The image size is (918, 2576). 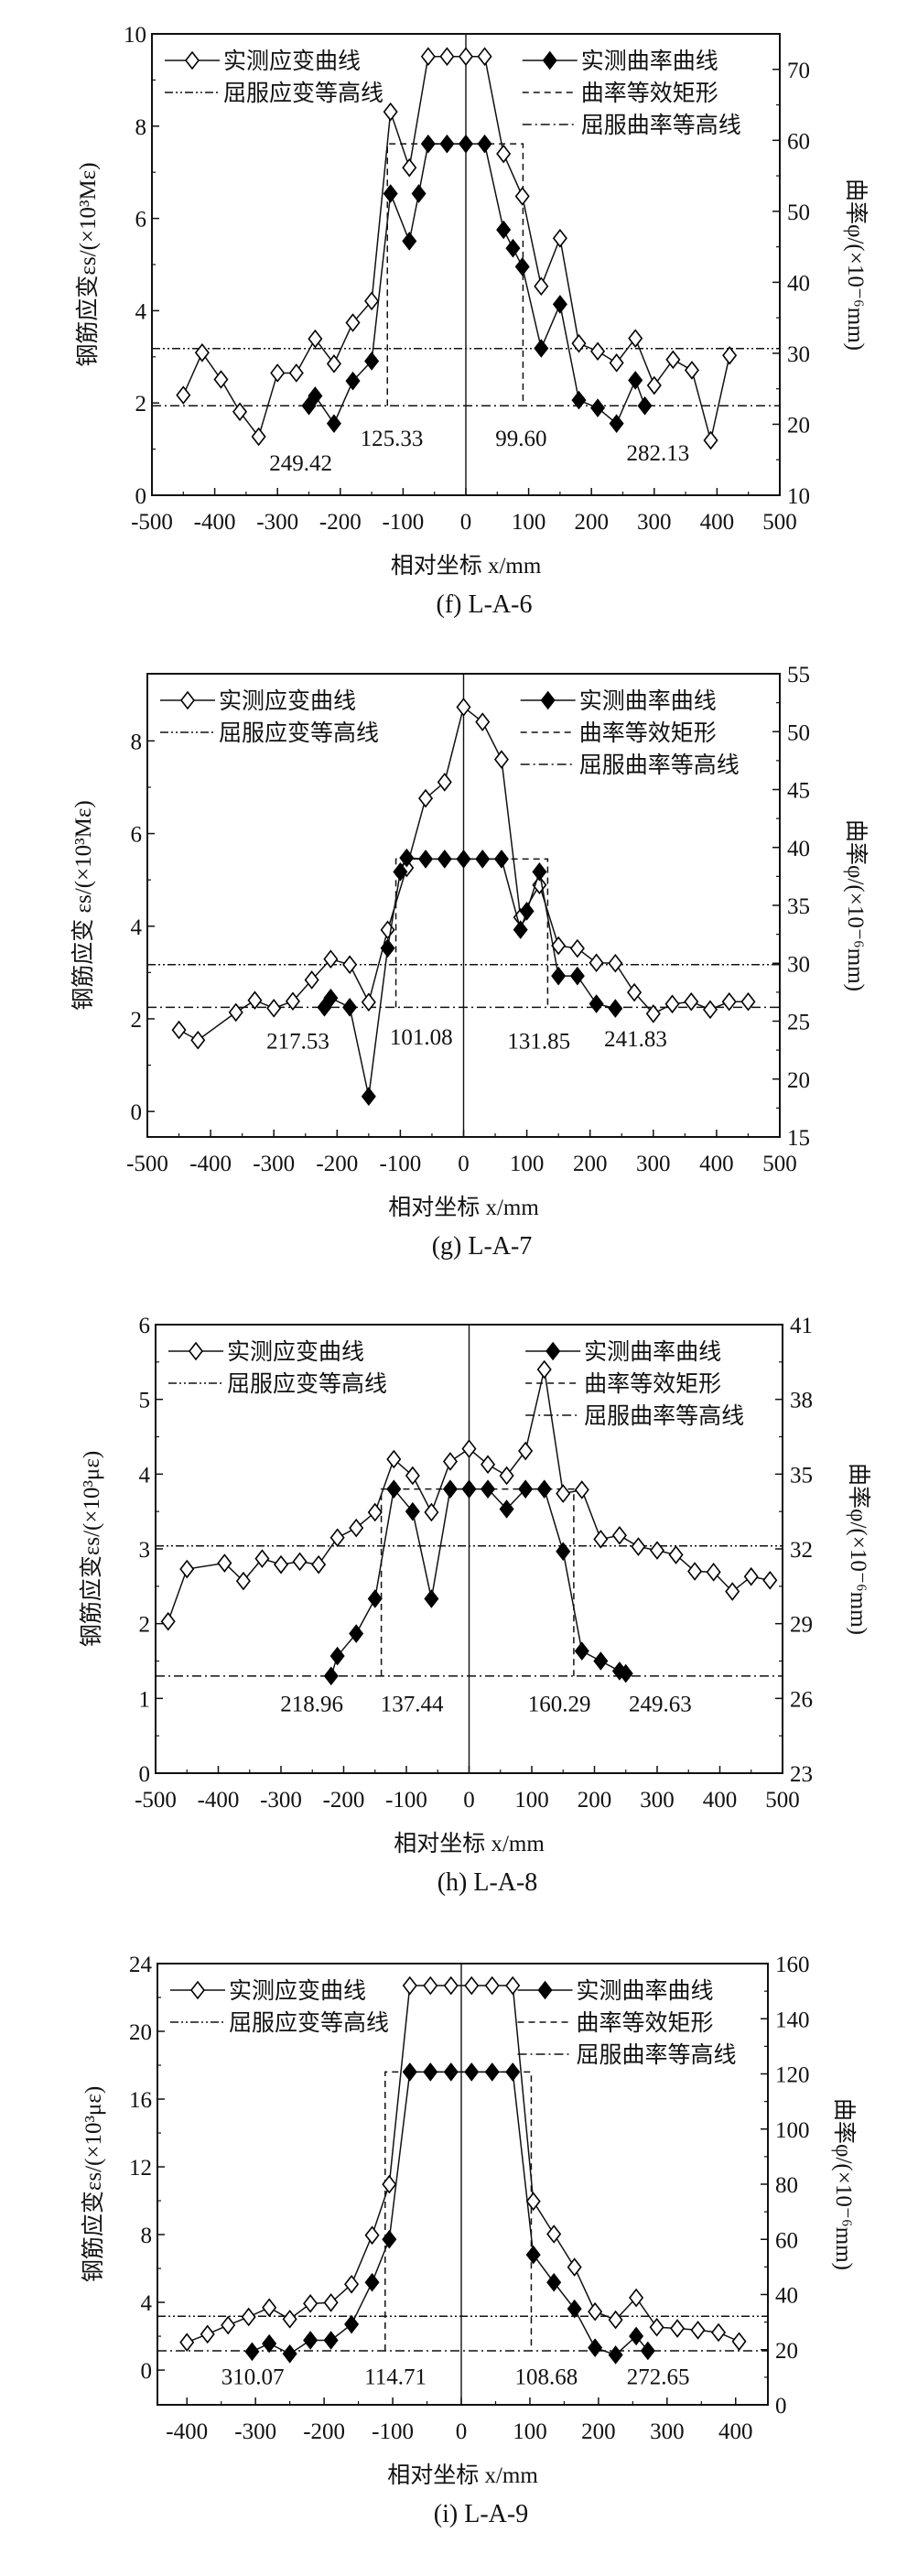 I want to click on y-tick-label: 8, so click(x=141, y=128).